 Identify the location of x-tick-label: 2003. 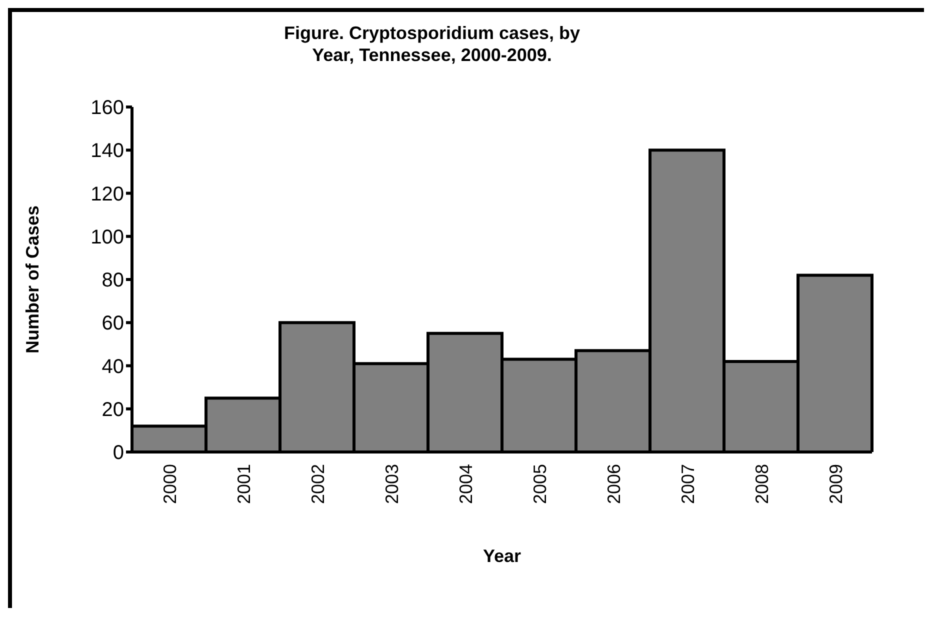
(392, 484).